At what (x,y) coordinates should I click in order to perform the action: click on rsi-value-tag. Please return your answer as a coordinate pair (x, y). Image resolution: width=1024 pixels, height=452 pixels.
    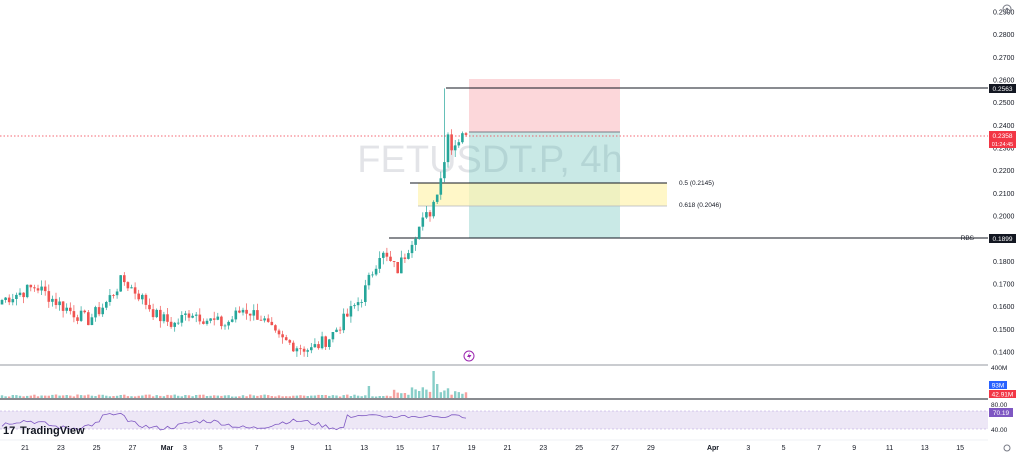
    Looking at the image, I should click on (1001, 412).